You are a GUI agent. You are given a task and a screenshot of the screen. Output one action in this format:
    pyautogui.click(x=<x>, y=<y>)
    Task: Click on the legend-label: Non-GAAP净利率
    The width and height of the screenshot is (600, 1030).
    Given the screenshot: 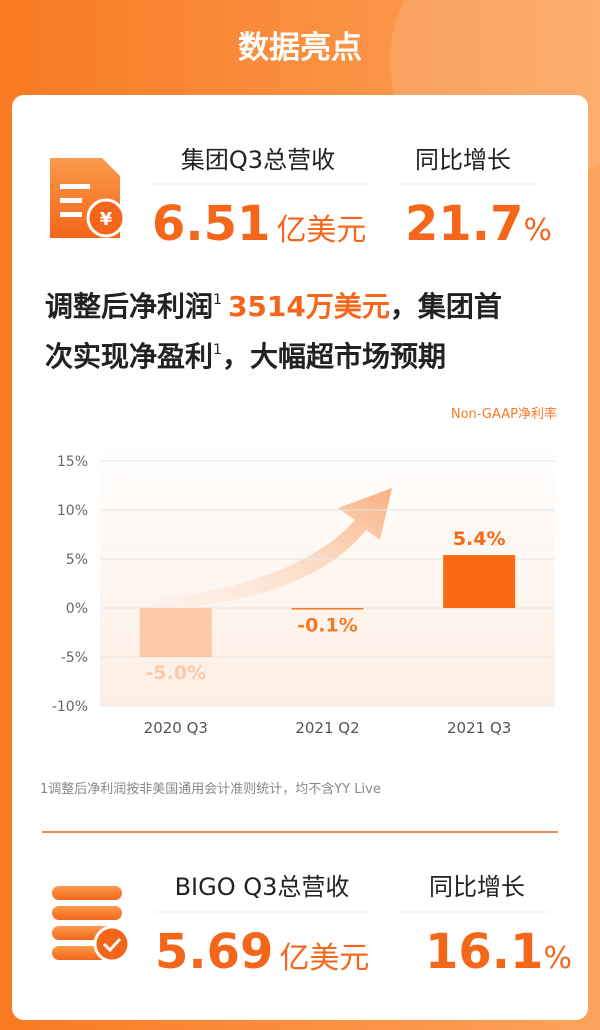 What is the action you would take?
    pyautogui.click(x=504, y=414)
    